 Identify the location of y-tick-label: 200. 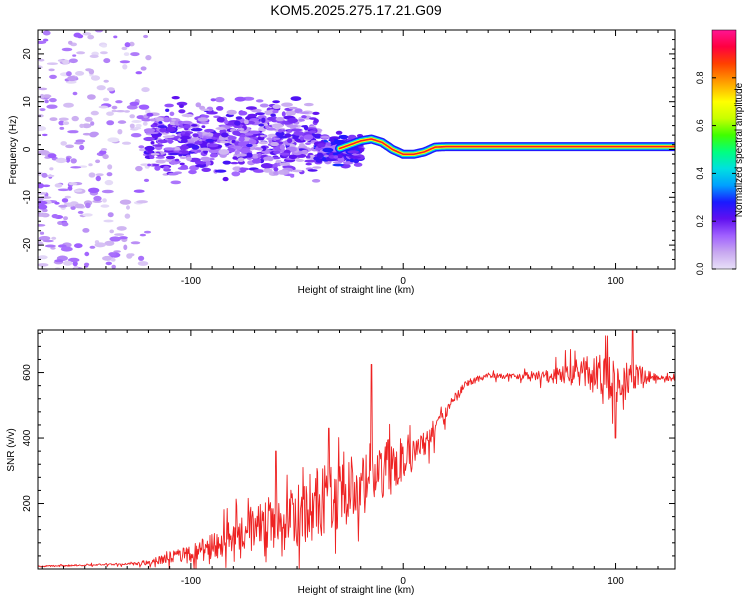
(27, 503).